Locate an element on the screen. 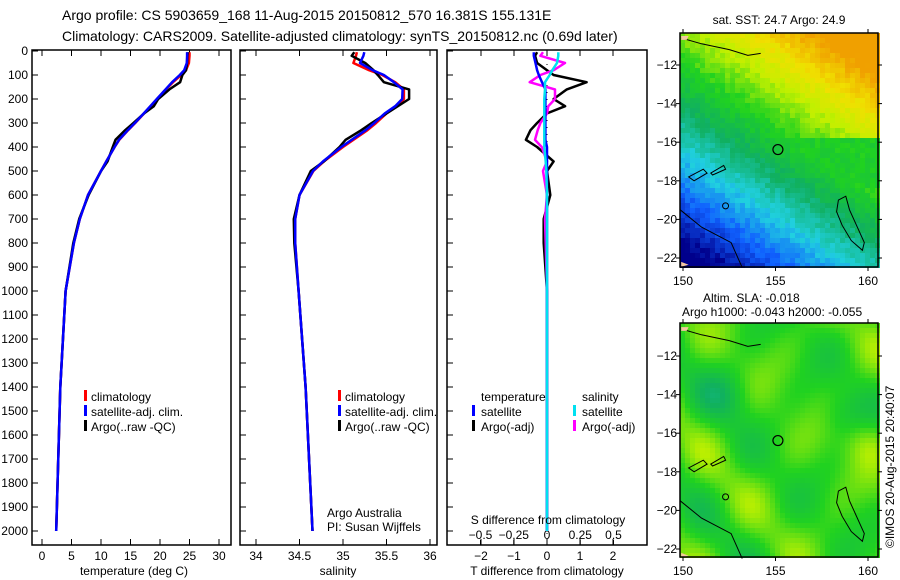 The height and width of the screenshot is (580, 900). legend-label: satellite is located at coordinates (602, 412).